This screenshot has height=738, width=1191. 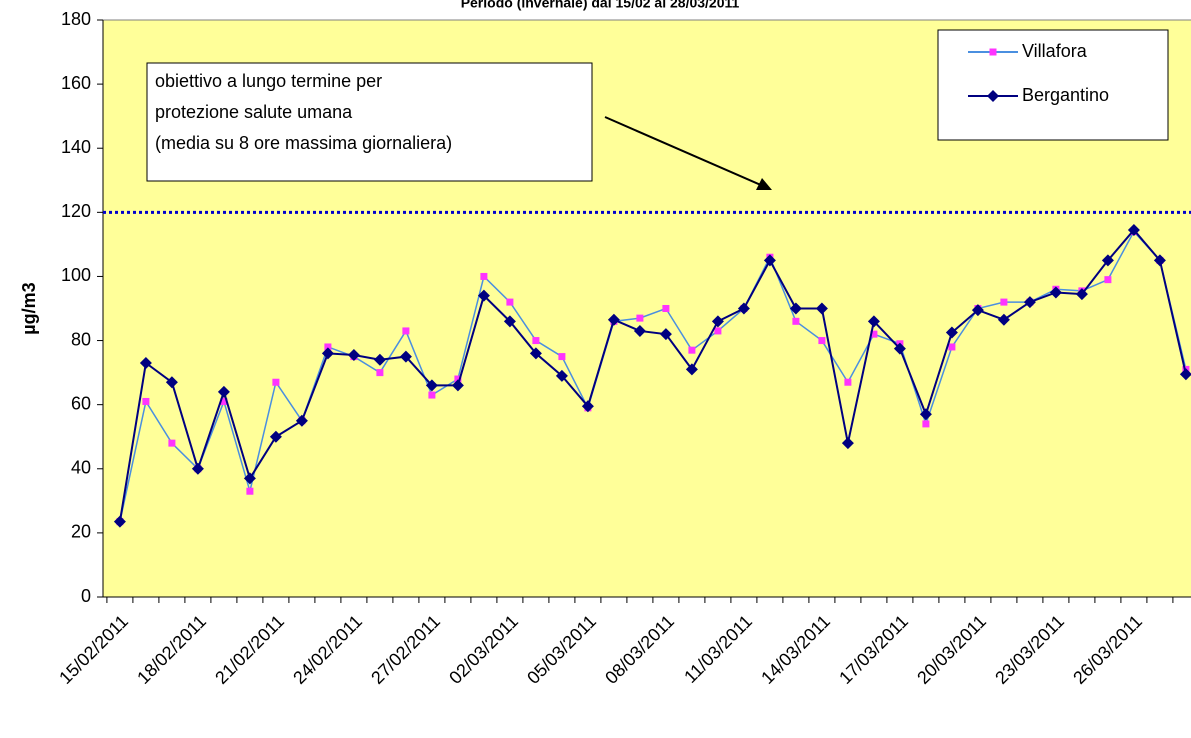 I want to click on x-tick-label: 20/03/2011, so click(x=951, y=649).